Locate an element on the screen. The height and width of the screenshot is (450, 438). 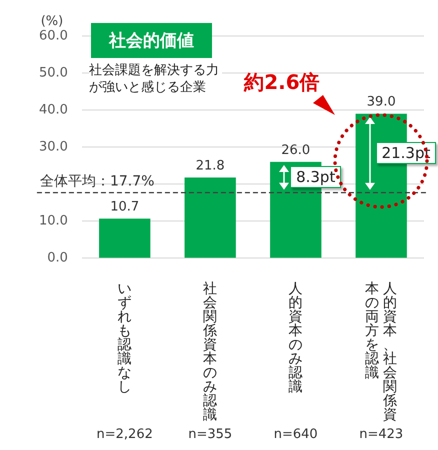
data-label: 26.0 is located at coordinates (295, 150).